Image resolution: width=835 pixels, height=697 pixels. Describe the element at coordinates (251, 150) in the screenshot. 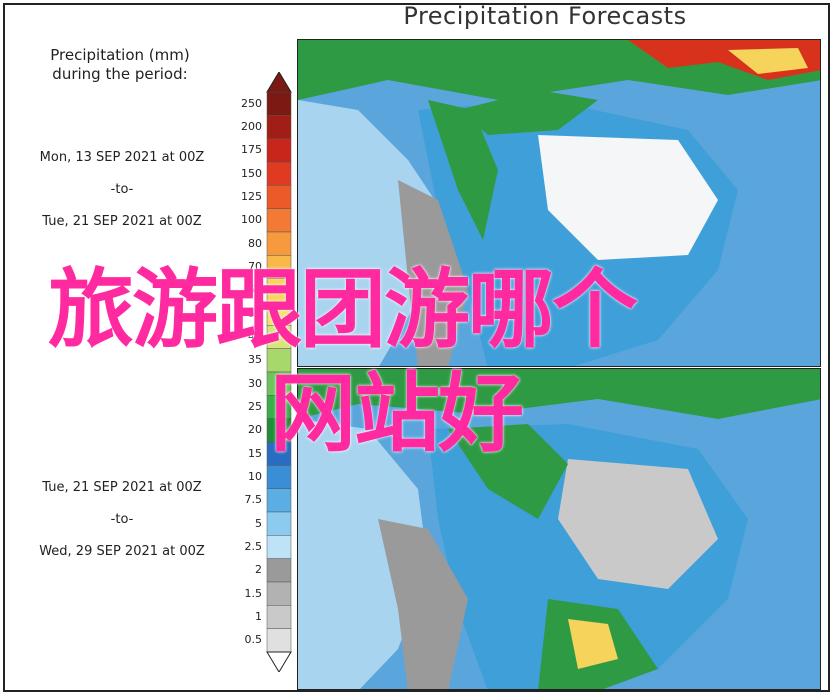

I see `colorbar-tick-label: 175` at that location.